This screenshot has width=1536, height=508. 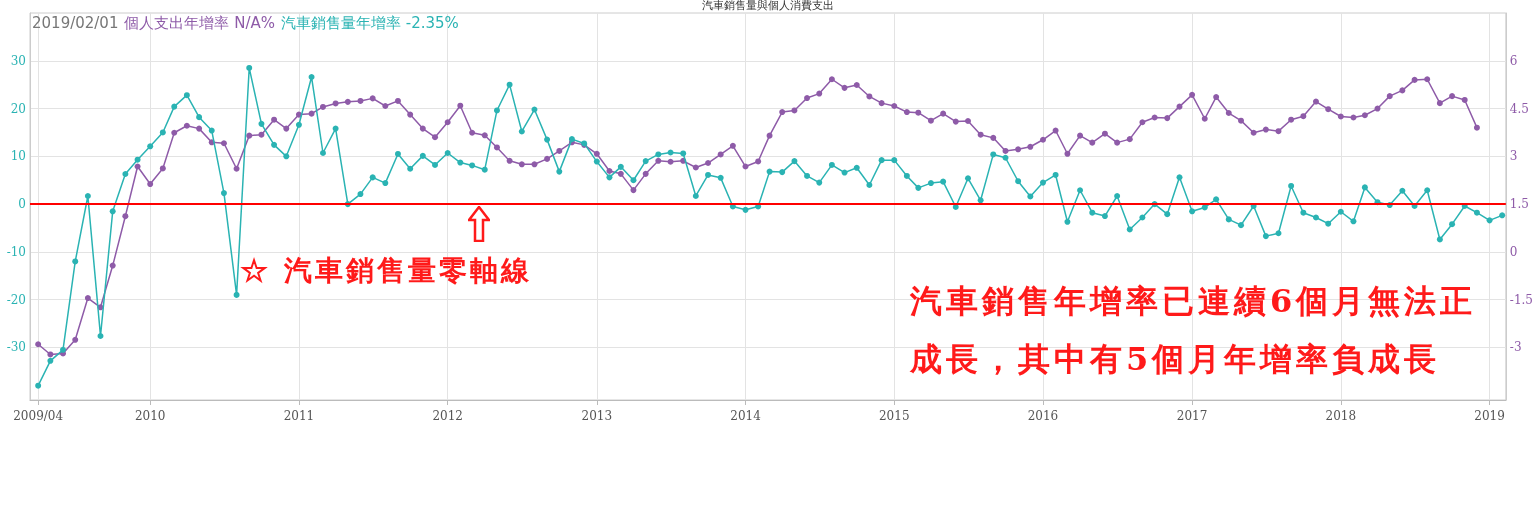 What do you see at coordinates (1043, 416) in the screenshot?
I see `x-tick-label: 2016` at bounding box center [1043, 416].